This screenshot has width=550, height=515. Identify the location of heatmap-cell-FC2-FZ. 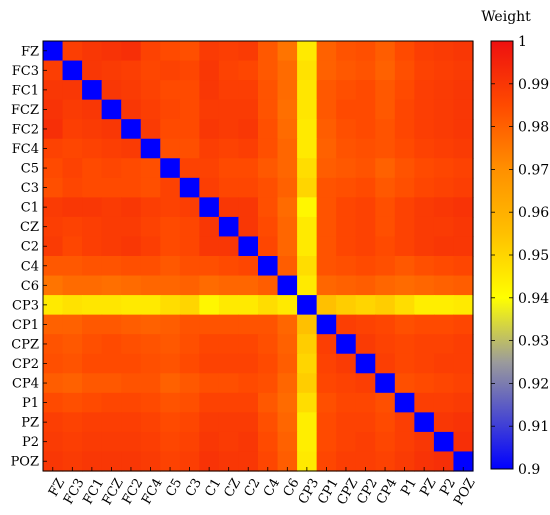
(53, 129).